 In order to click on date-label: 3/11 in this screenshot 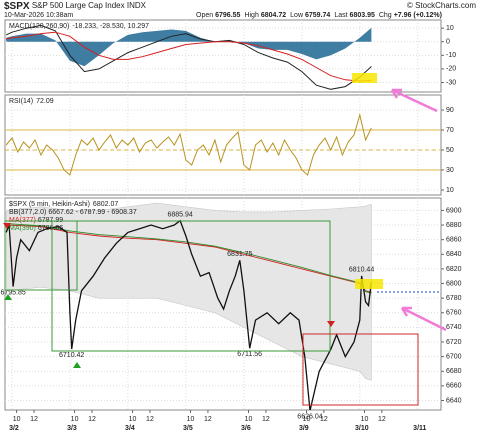, I will do `click(419, 428)`.